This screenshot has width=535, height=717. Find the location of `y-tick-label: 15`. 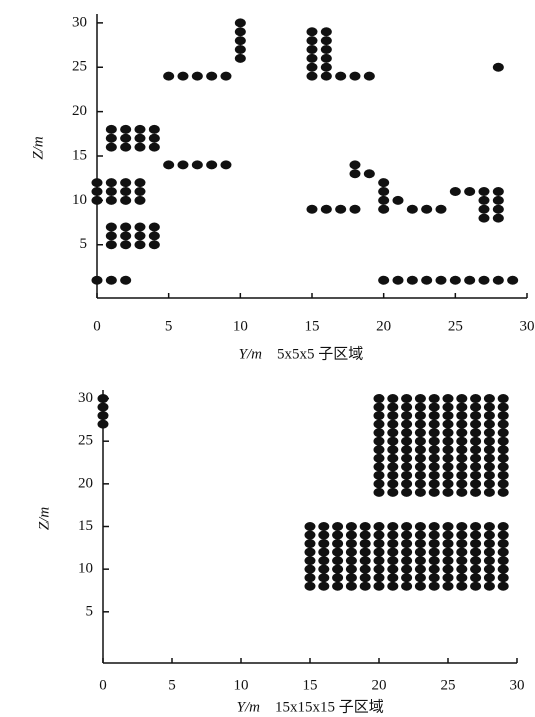

y-tick-label: 15 is located at coordinates (85, 526).